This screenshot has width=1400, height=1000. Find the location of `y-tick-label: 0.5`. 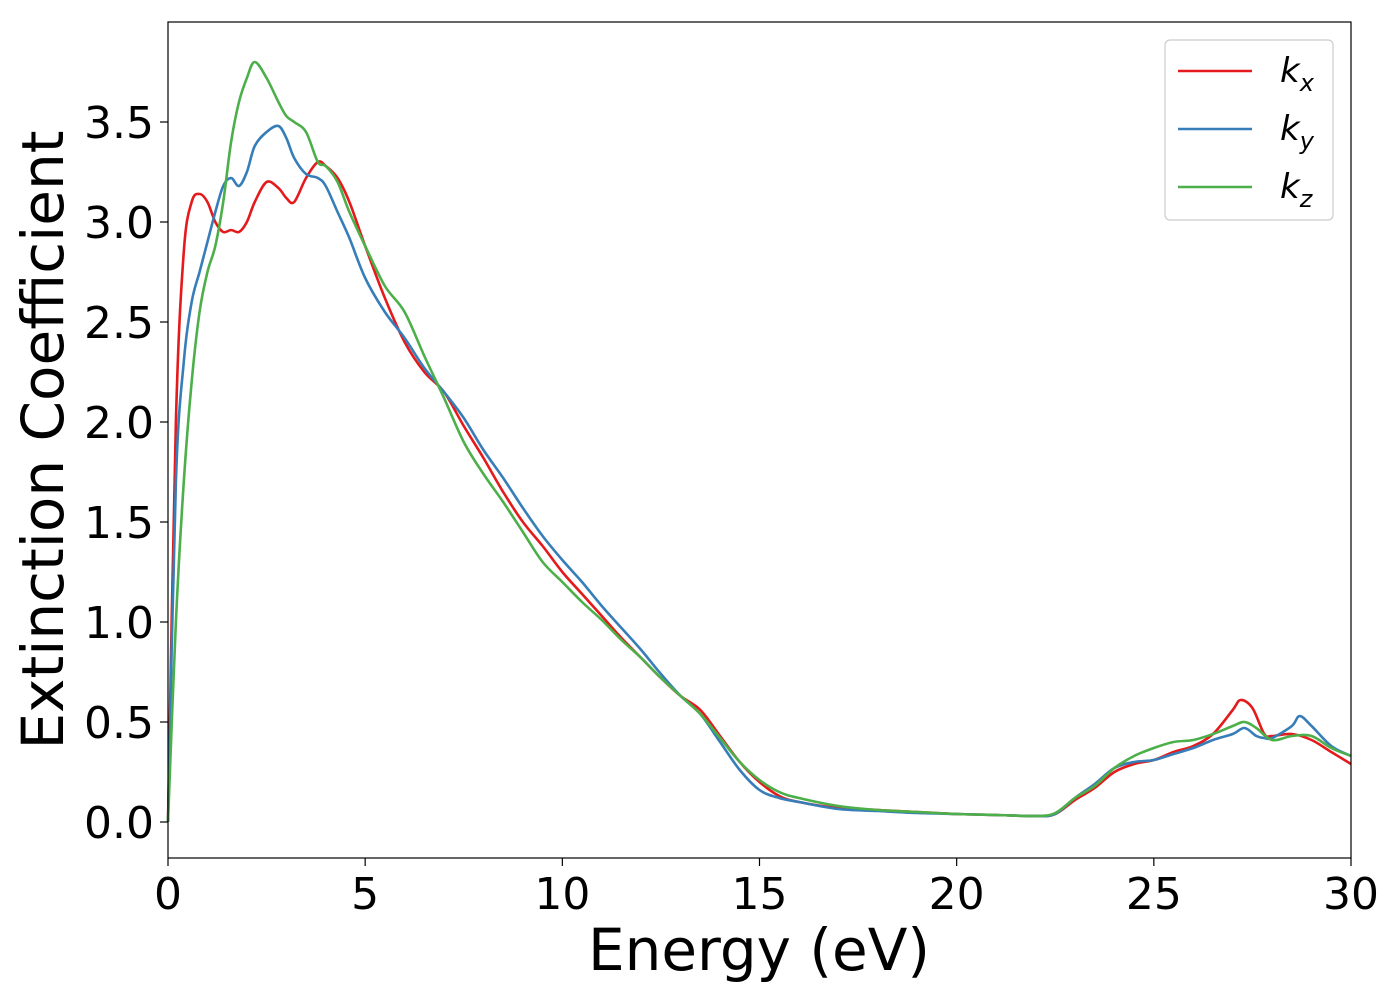

y-tick-label: 0.5 is located at coordinates (119, 723).